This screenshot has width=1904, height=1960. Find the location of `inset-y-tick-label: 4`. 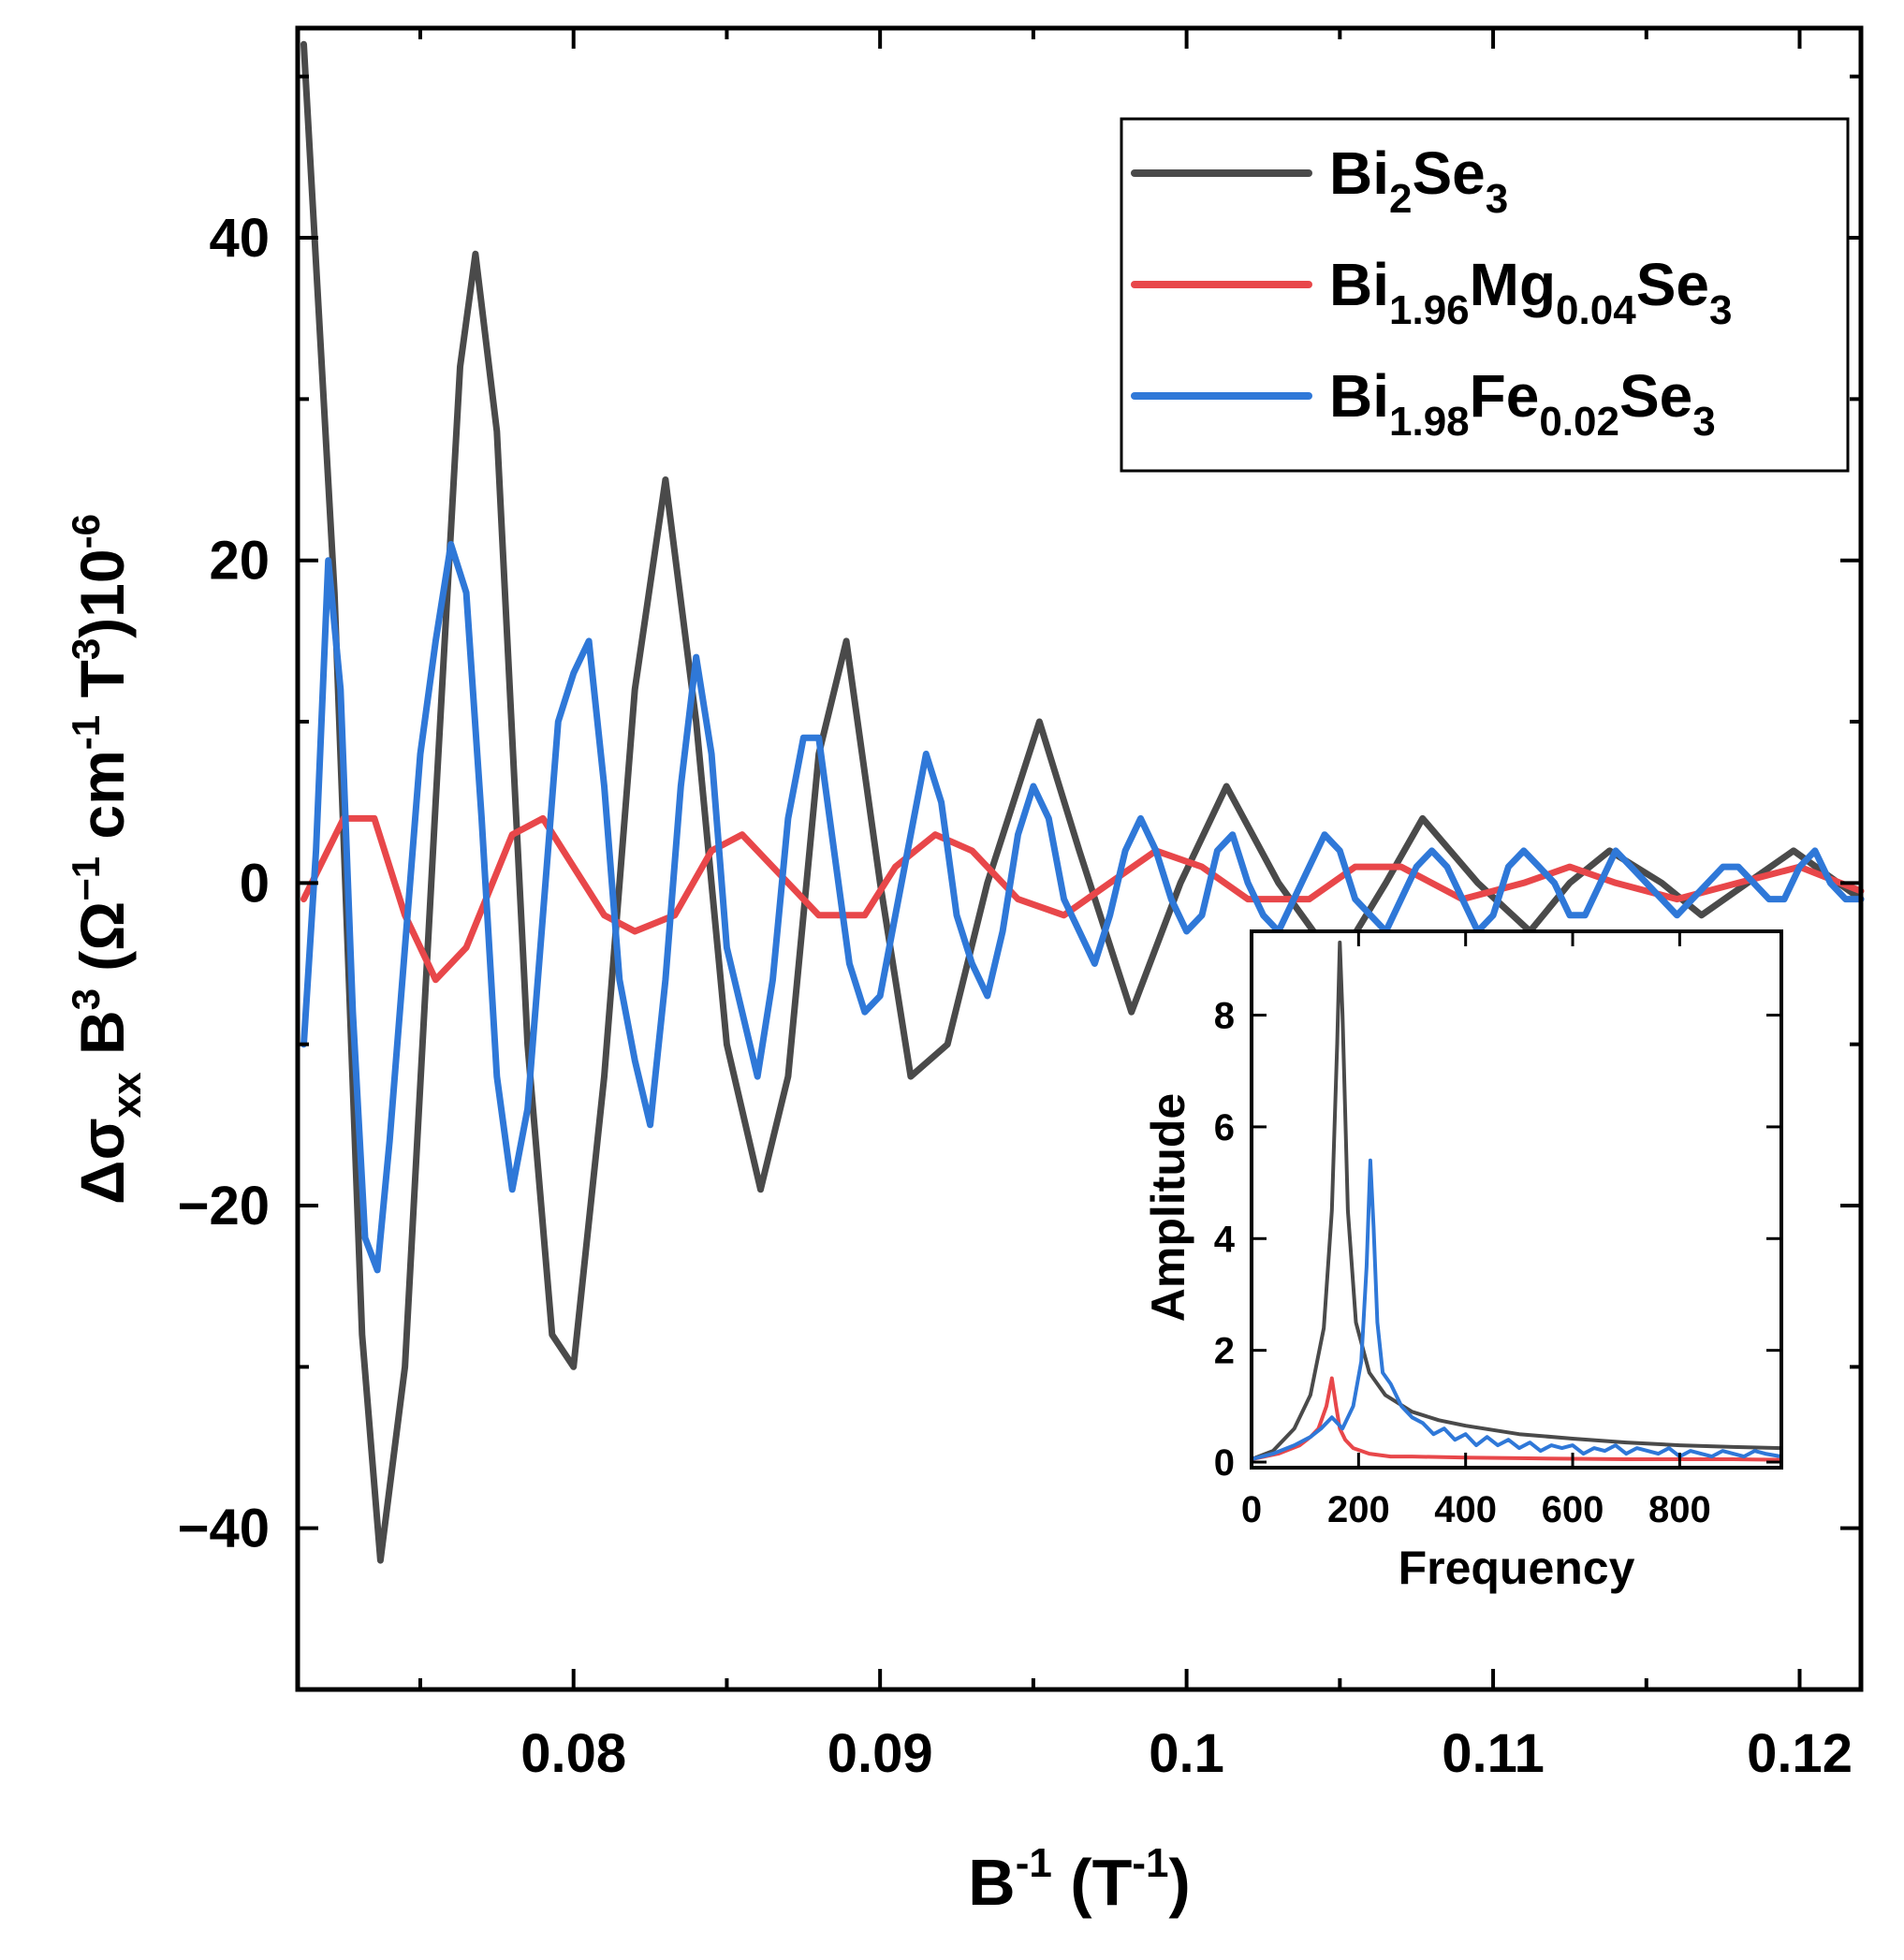

inset-y-tick-label: 4 is located at coordinates (1225, 1239).